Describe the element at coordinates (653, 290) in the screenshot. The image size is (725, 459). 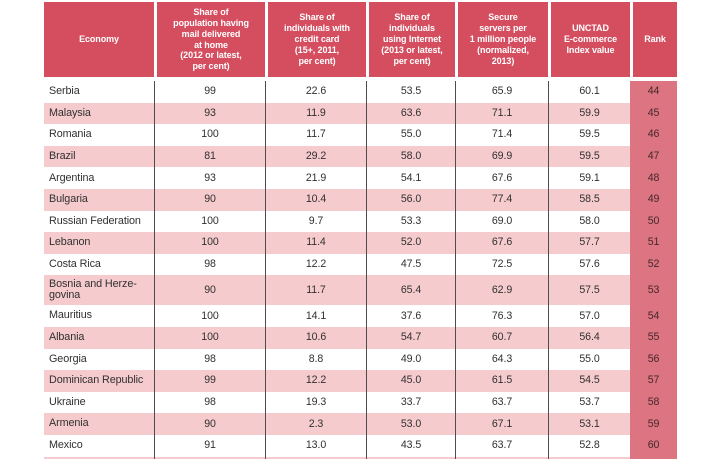
I see `rank-cell: 53` at that location.